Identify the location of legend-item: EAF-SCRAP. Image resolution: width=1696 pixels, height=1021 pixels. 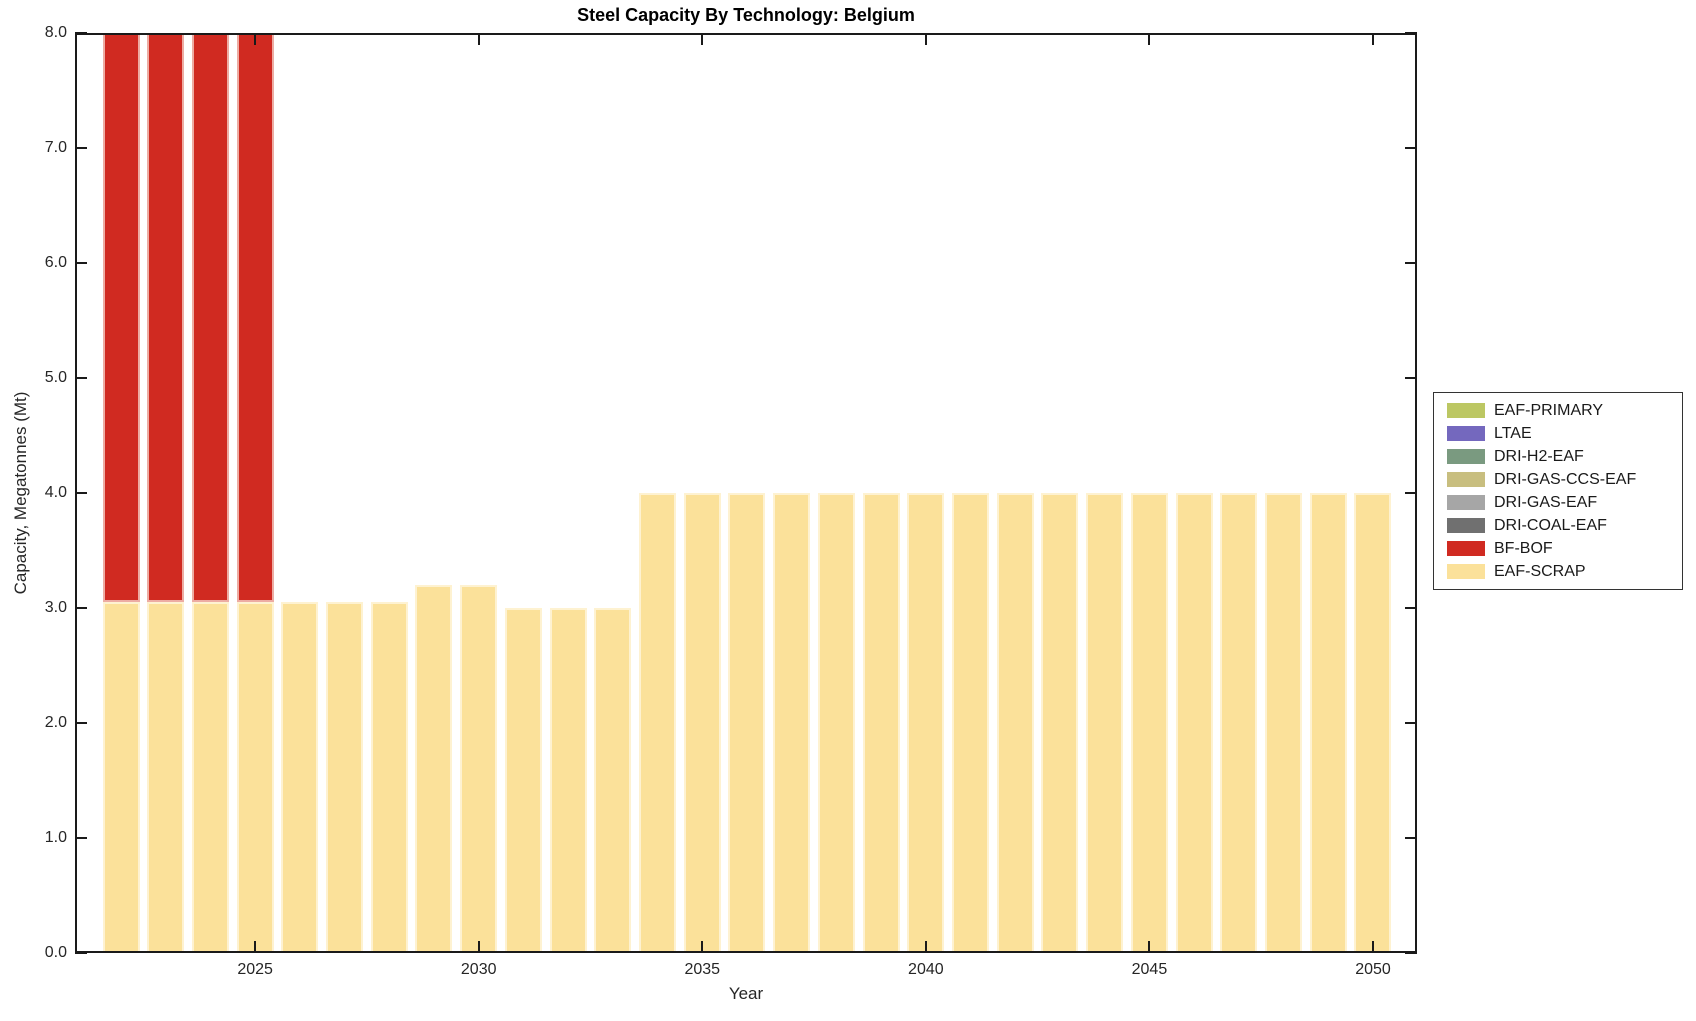
(1558, 571).